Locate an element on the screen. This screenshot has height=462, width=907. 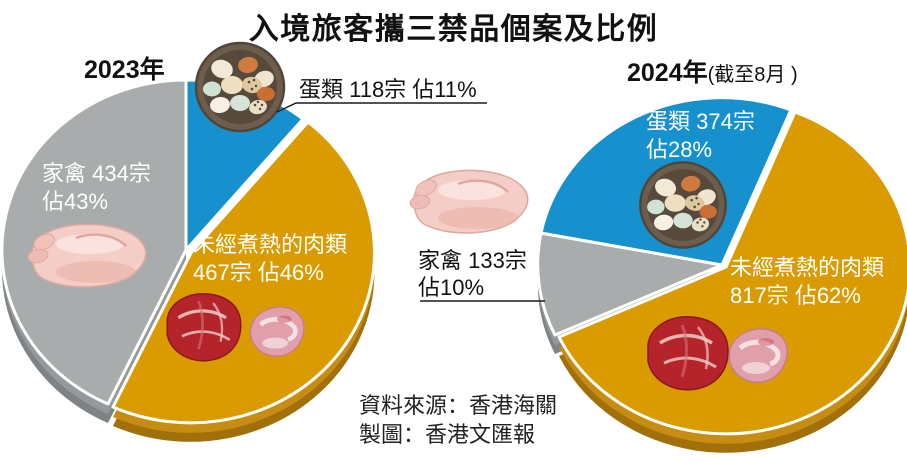
data-source-line: 資料來源：香港海關 is located at coordinates (458, 405).